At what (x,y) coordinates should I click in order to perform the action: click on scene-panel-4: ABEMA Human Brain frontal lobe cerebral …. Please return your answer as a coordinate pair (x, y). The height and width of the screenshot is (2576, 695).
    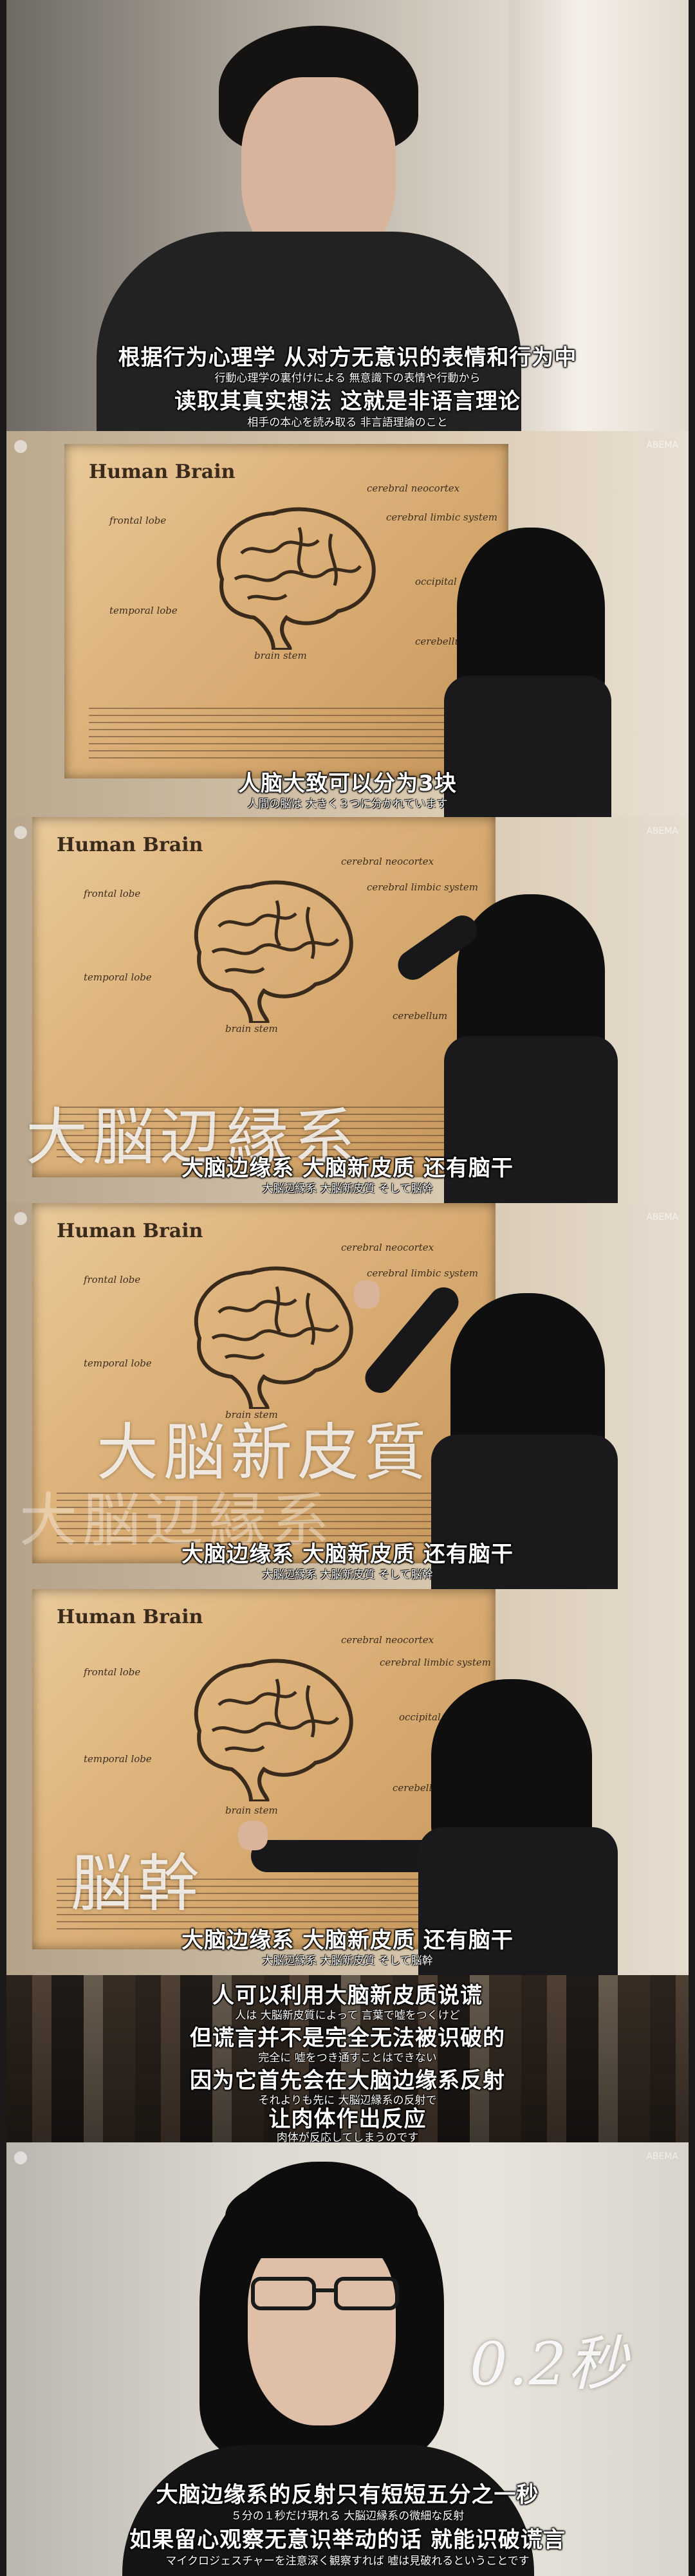
    Looking at the image, I should click on (347, 1396).